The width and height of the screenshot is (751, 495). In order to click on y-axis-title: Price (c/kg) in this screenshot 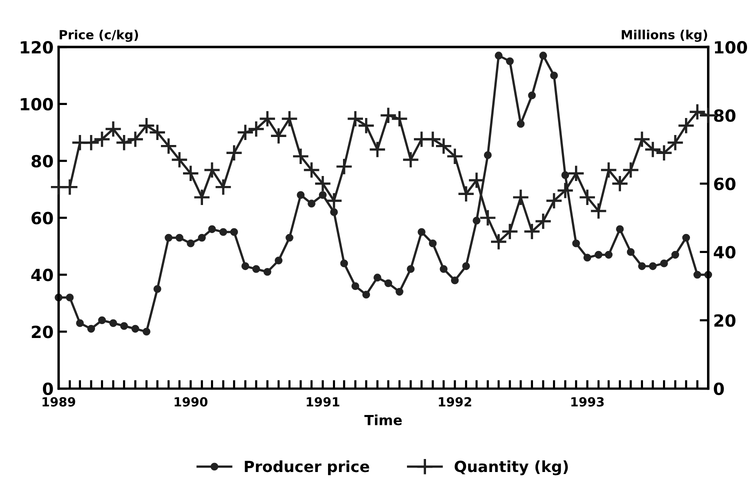, I will do `click(99, 36)`.